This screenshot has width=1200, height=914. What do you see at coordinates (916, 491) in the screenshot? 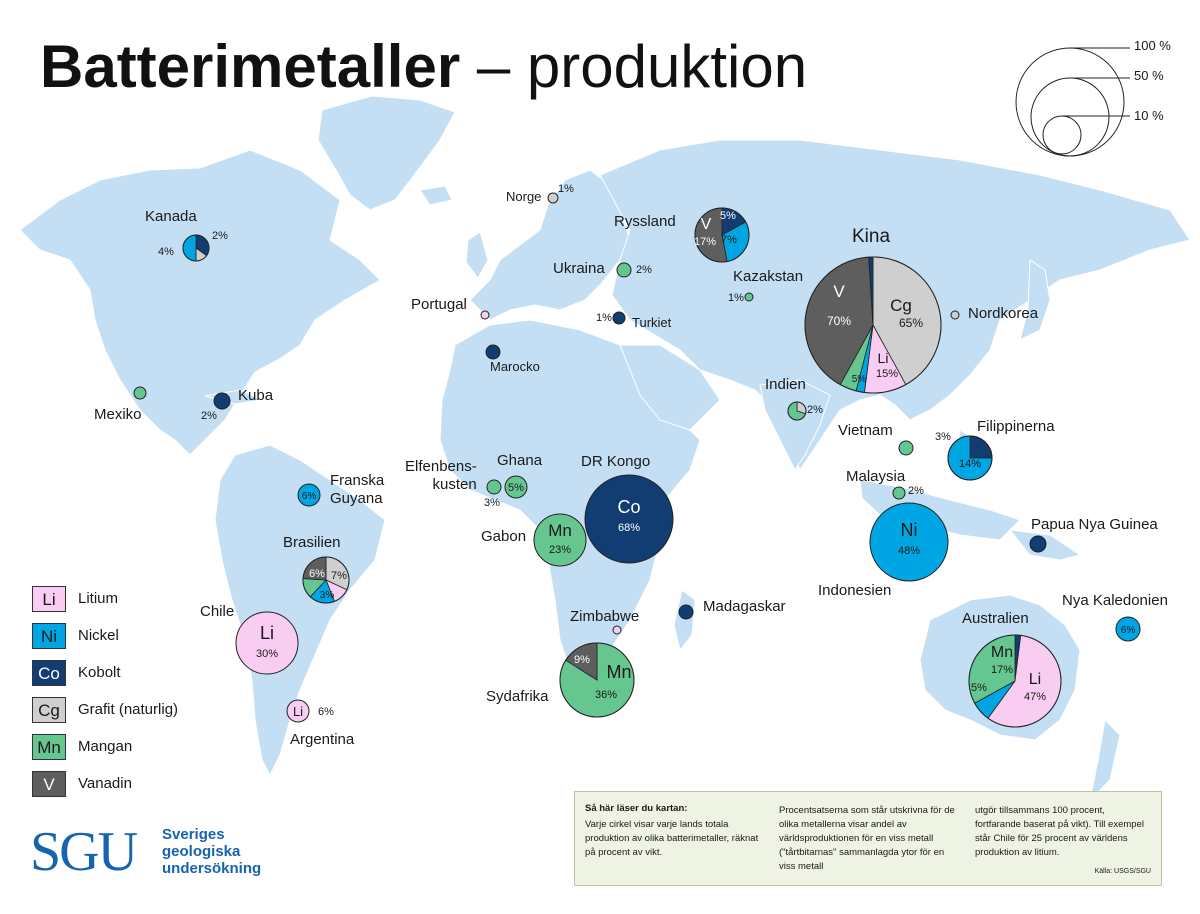
I see `pct-malaysia-2: 2%` at bounding box center [916, 491].